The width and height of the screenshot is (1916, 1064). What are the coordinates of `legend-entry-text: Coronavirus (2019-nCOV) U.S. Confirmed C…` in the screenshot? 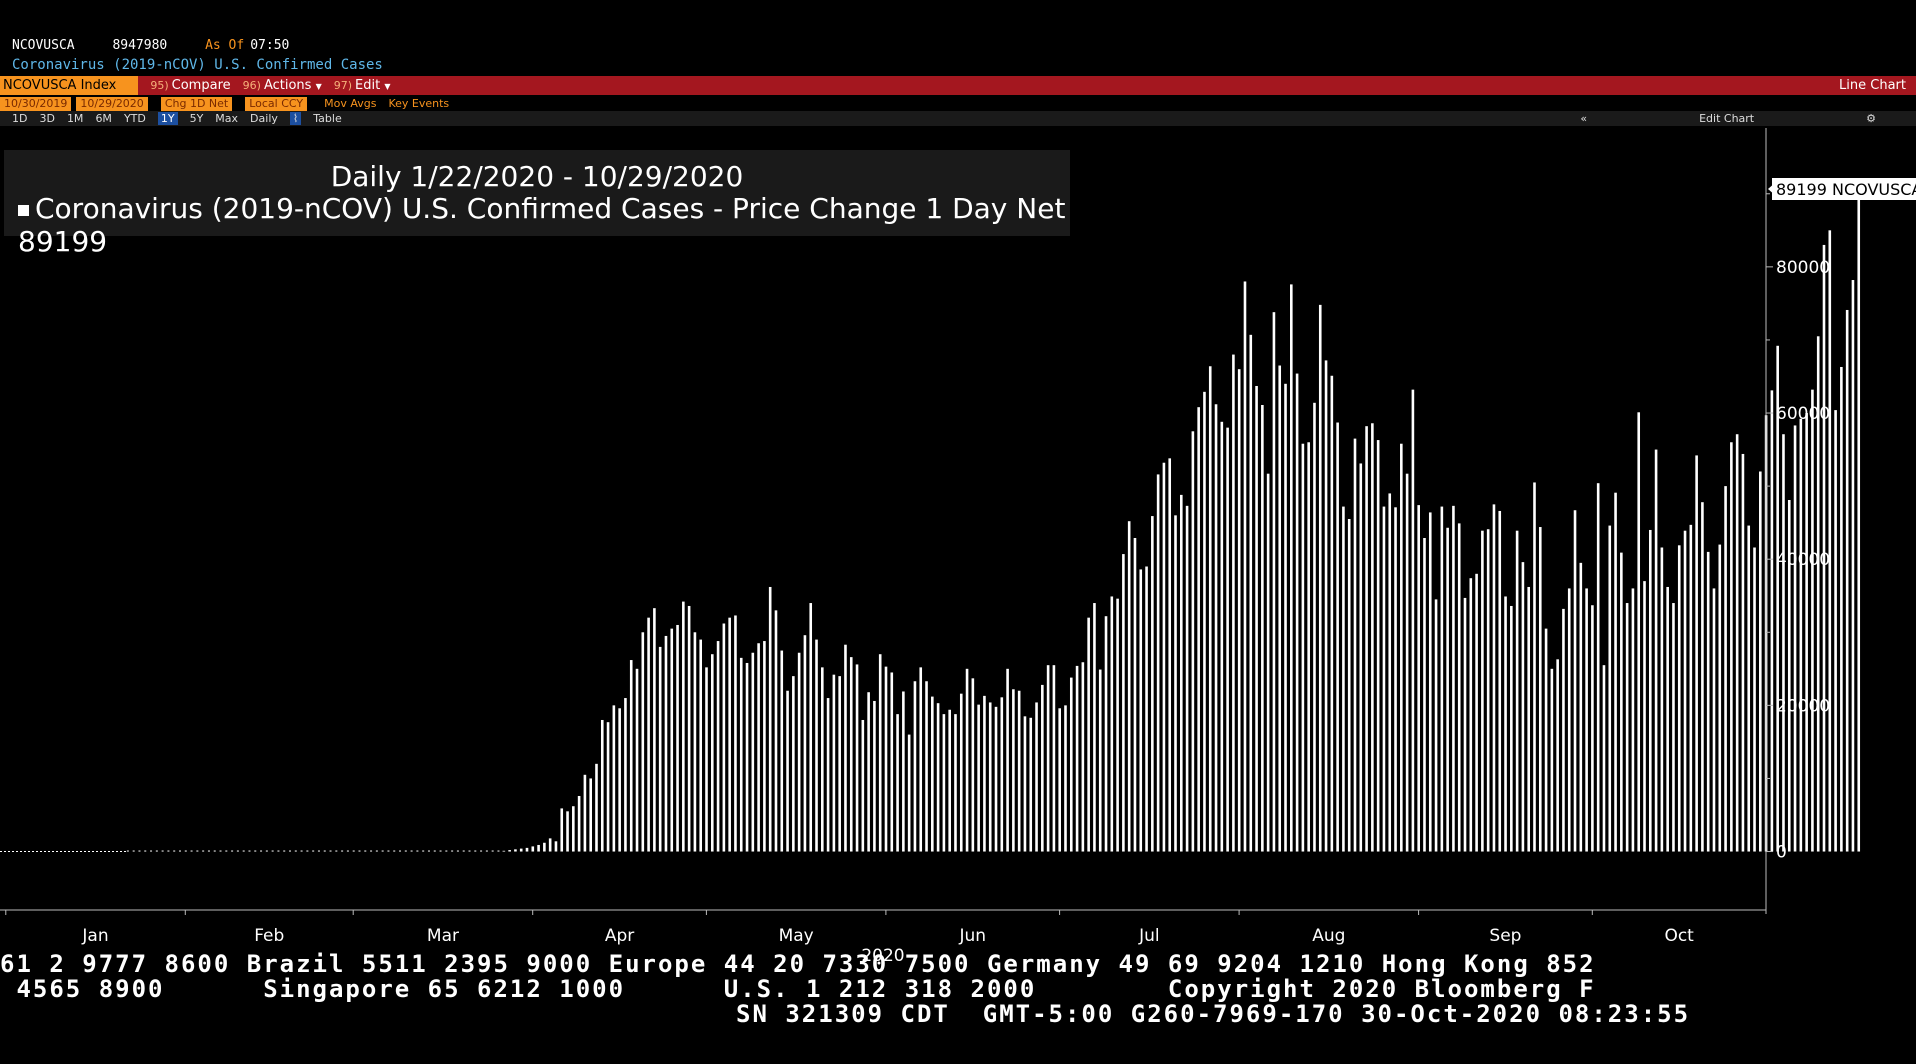 It's located at (542, 225).